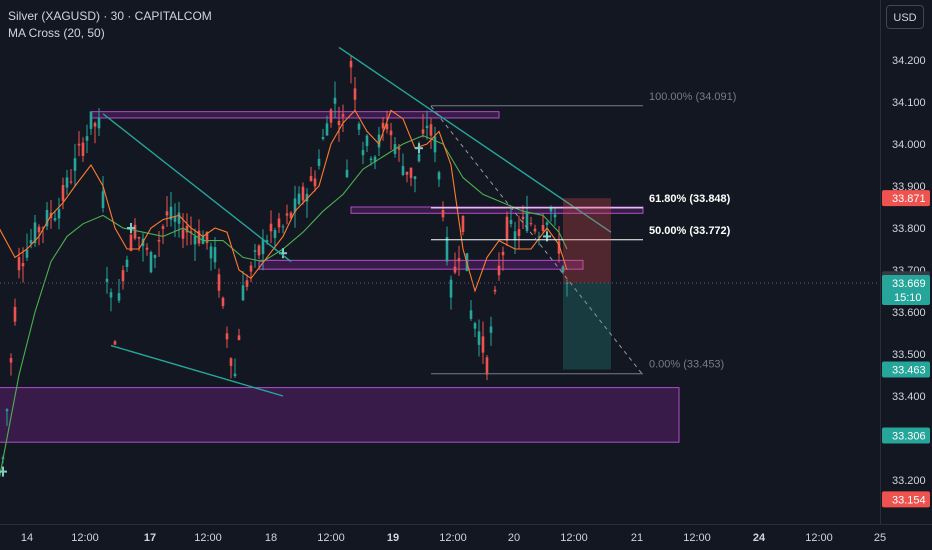 Image resolution: width=932 pixels, height=550 pixels. Describe the element at coordinates (150, 538) in the screenshot. I see `time-tick-label: 17` at that location.